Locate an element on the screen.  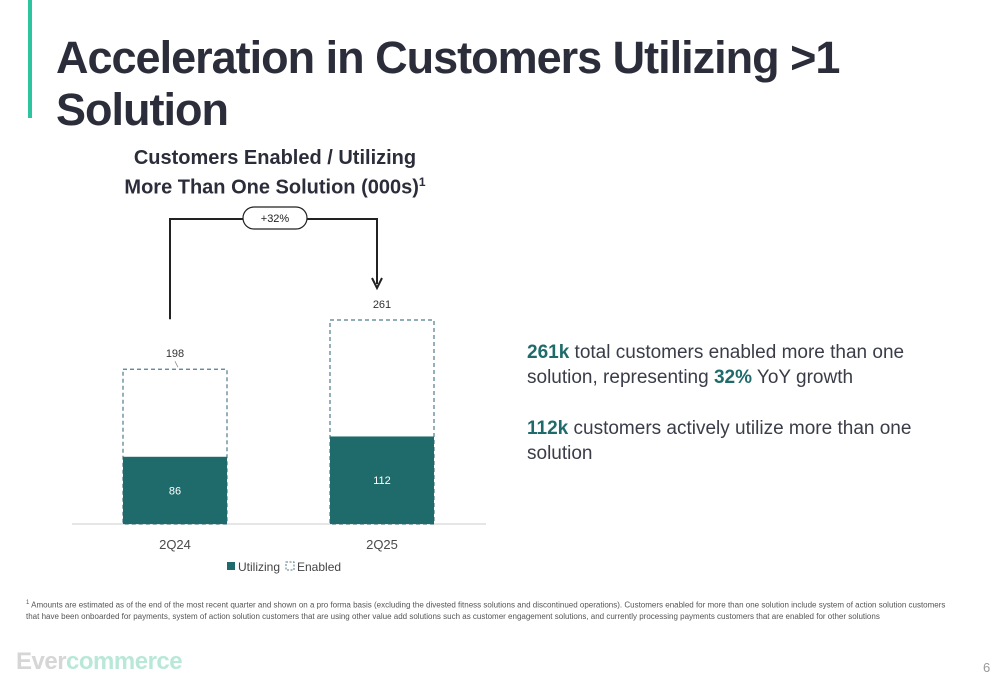
footnote-mark: 1 is located at coordinates (28, 603).